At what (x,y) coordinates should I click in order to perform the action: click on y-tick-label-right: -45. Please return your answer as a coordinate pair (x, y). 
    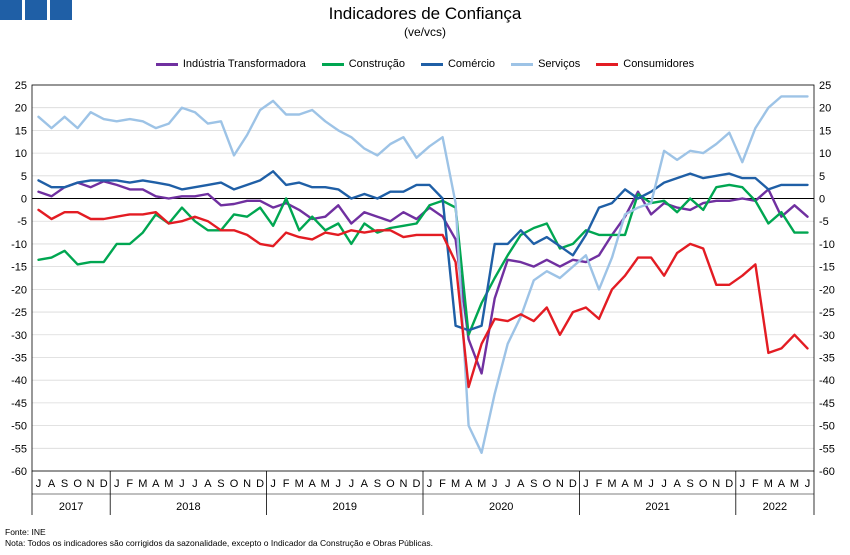
    Looking at the image, I should click on (827, 404).